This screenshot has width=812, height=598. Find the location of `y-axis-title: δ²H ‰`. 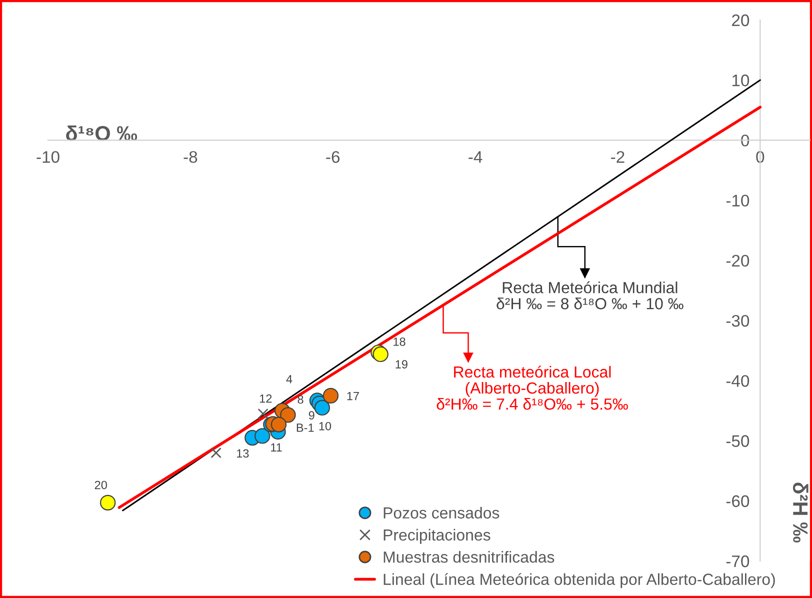

y-axis-title: δ²H ‰ is located at coordinates (800, 512).